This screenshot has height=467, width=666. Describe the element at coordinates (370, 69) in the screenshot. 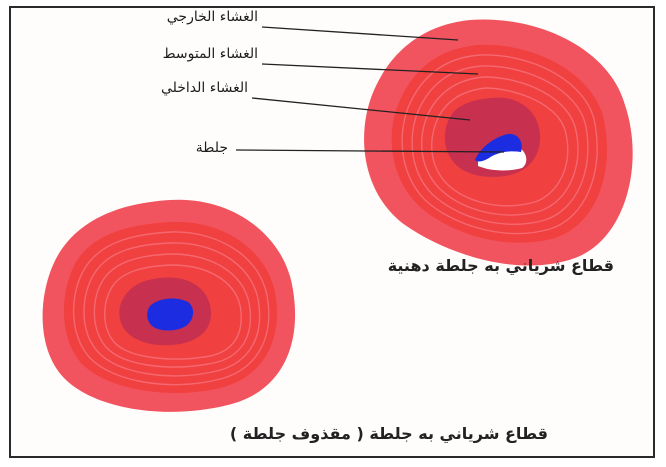

I see `leader-middle` at that location.